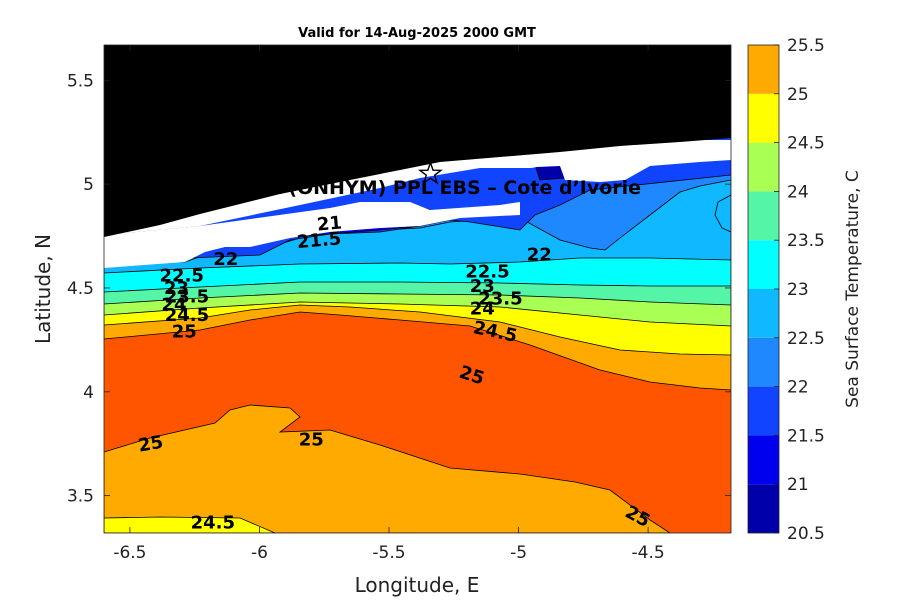 The image size is (900, 600). Describe the element at coordinates (80, 81) in the screenshot. I see `y-tick-label: 5.5` at that location.